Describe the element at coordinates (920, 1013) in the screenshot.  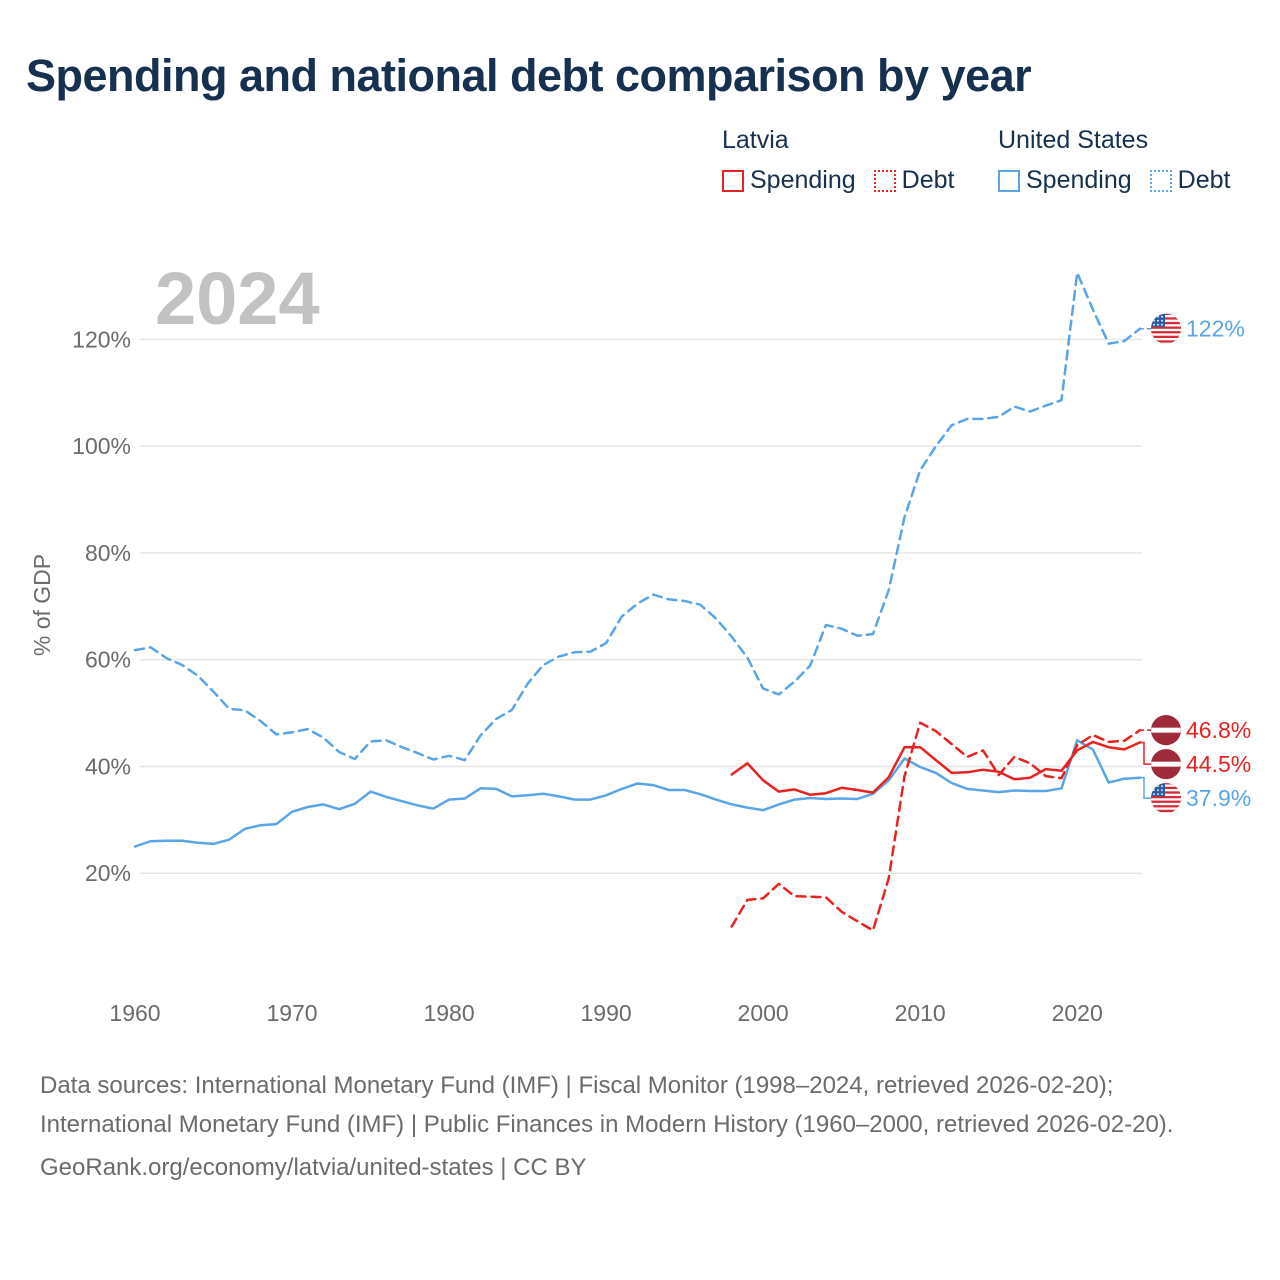
I see `x-tick-label: 2010` at that location.